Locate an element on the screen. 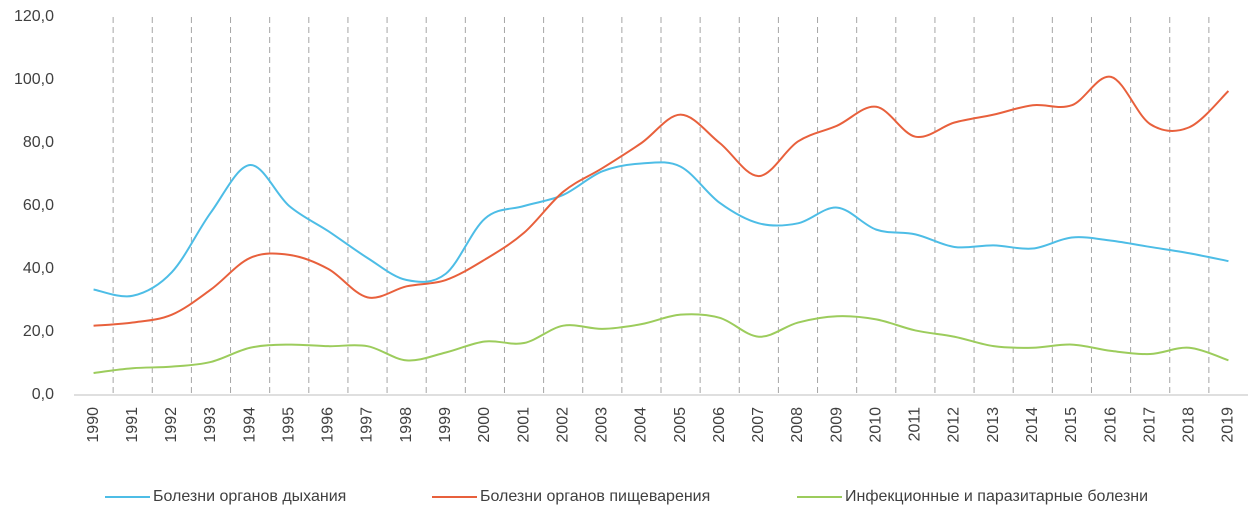 Image resolution: width=1256 pixels, height=515 pixels. x-tick-label: 1994 is located at coordinates (249, 425).